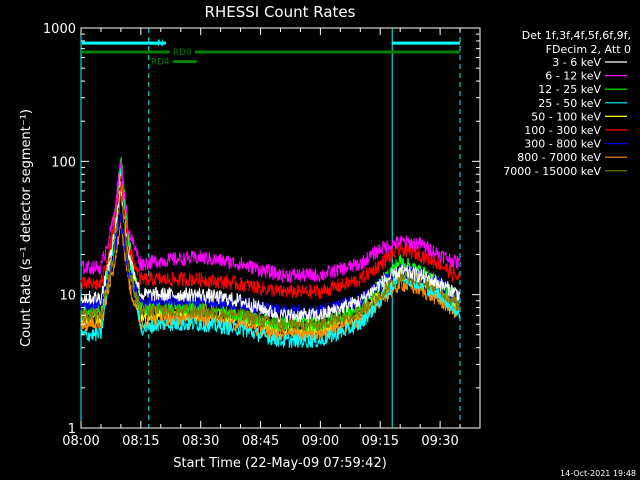 This screenshot has height=480, width=640. What do you see at coordinates (569, 103) in the screenshot?
I see `legend-label: 25 - 50 keV` at bounding box center [569, 103].